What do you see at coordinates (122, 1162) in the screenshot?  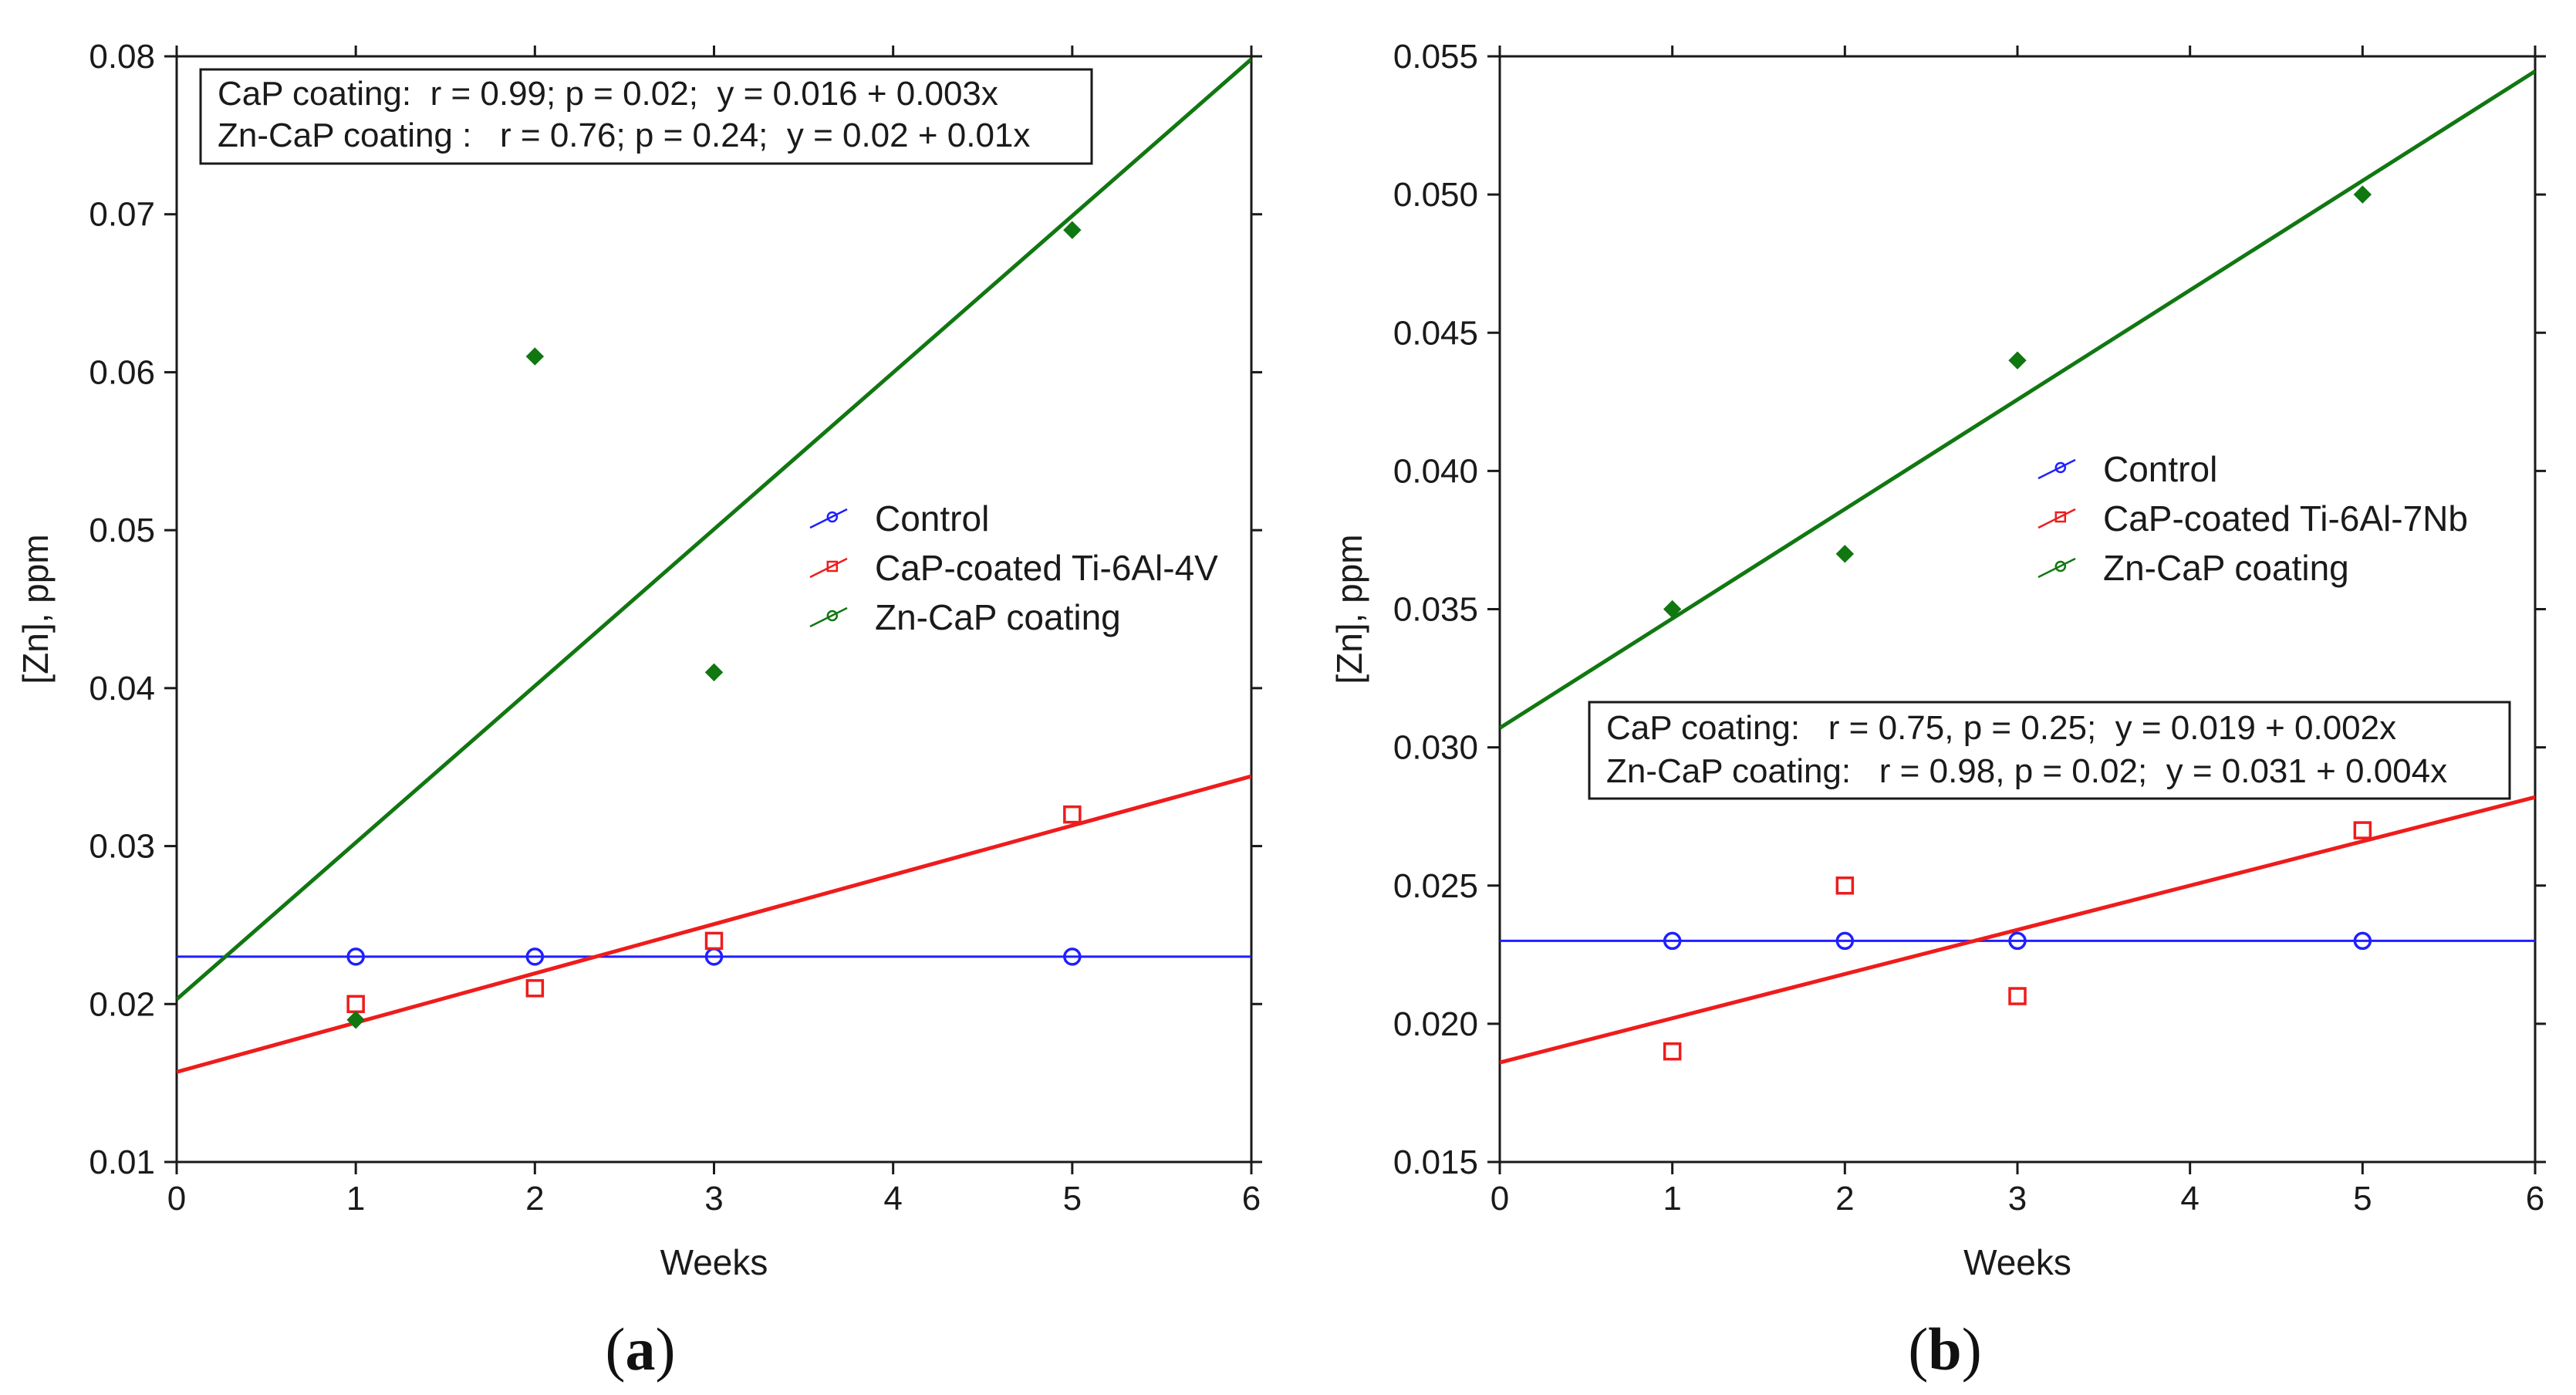 I see `y-tick-label: 0.01` at bounding box center [122, 1162].